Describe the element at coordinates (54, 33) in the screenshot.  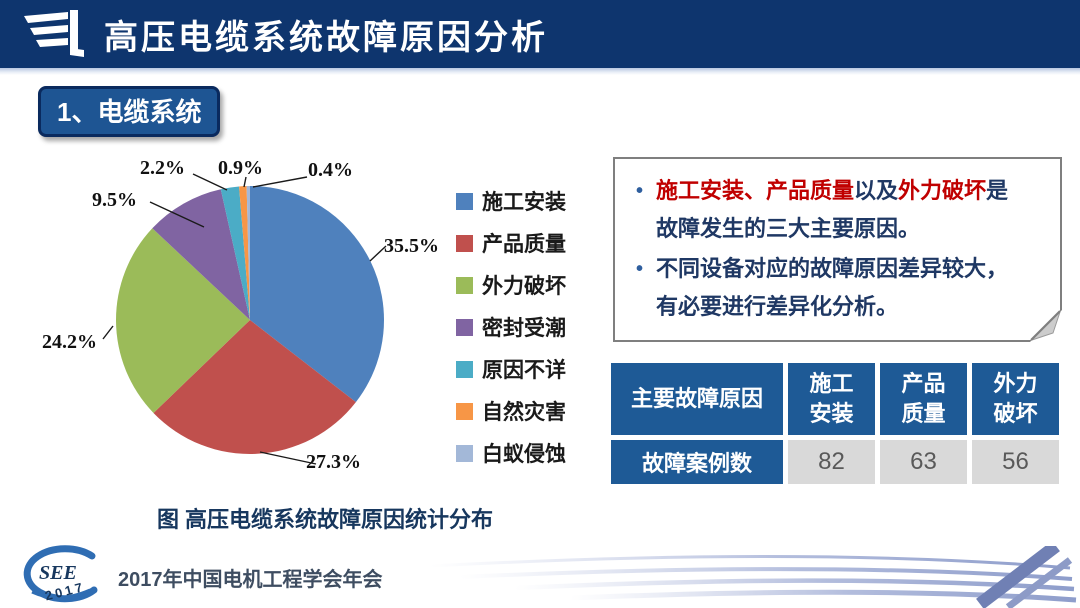
I see `csee-lightning-logo` at that location.